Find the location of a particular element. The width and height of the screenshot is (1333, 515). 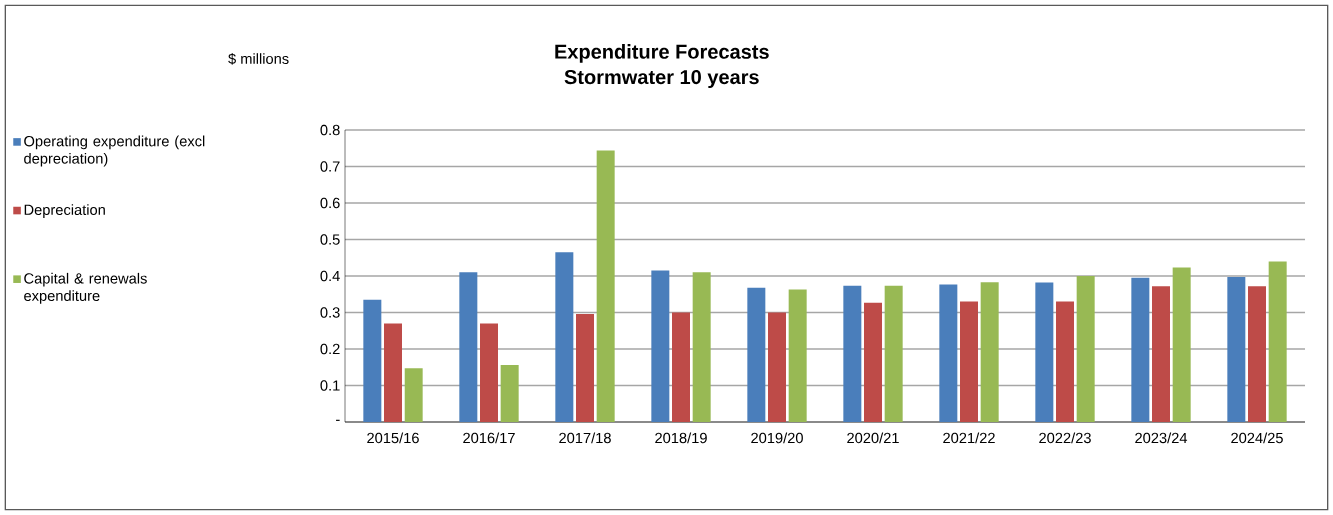

x-tick-label: 2017/18 is located at coordinates (585, 438).